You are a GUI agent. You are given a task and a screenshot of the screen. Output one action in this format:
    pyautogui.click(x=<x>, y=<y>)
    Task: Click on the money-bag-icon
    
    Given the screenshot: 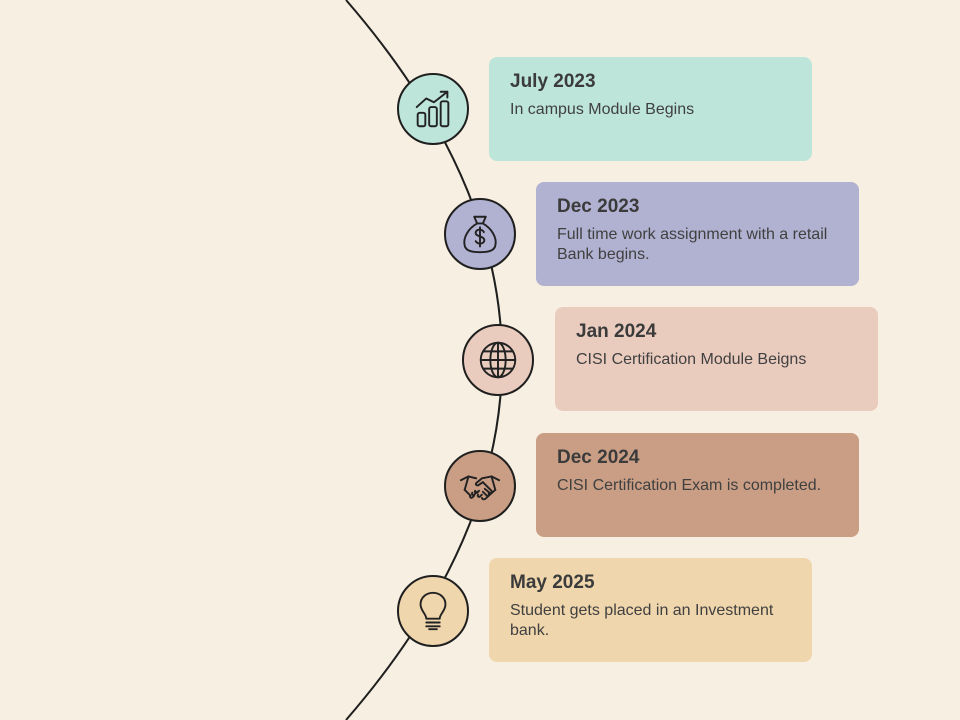 What is the action you would take?
    pyautogui.click(x=480, y=234)
    